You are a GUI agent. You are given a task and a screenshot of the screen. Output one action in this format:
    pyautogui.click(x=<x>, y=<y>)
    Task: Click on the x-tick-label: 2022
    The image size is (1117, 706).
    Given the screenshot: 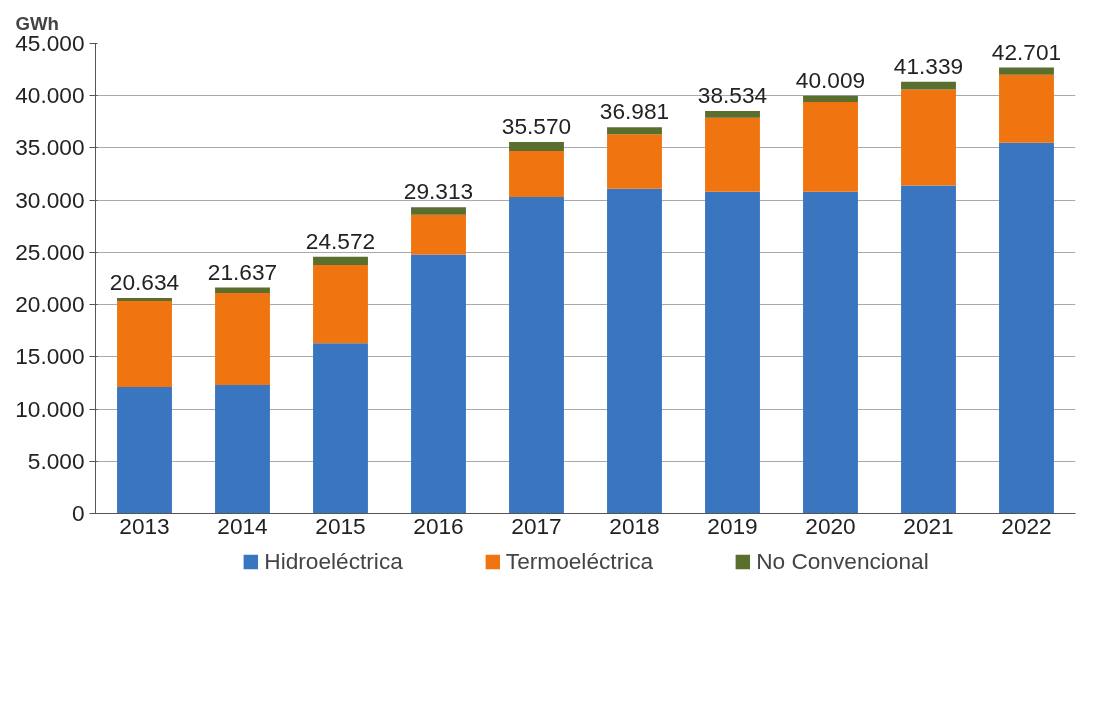 What is the action you would take?
    pyautogui.click(x=1026, y=525)
    